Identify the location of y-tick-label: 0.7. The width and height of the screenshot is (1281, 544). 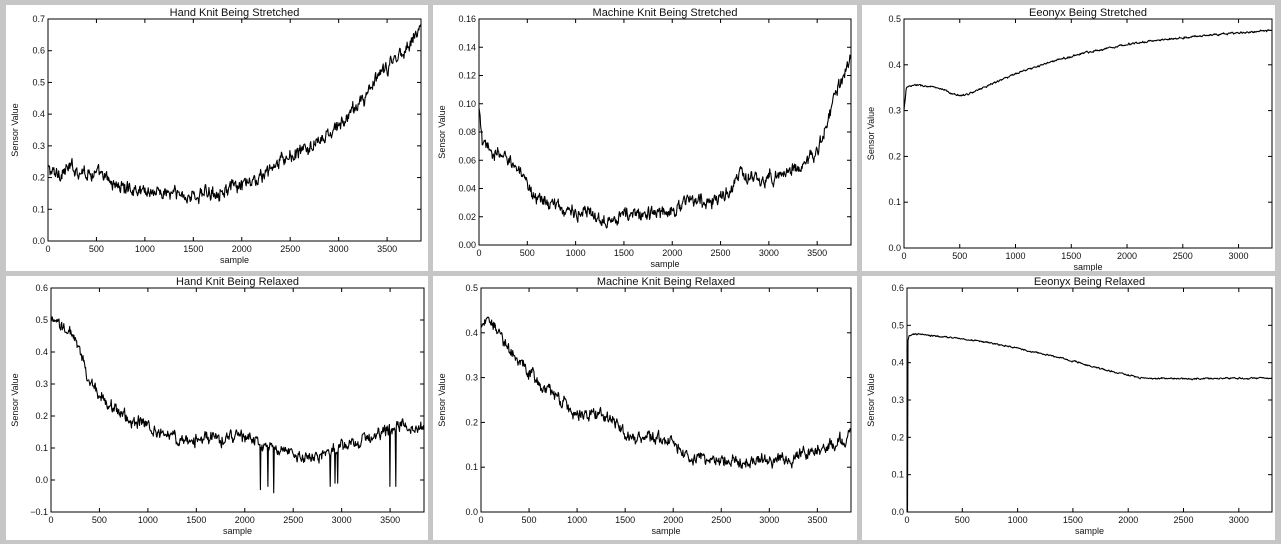
(38, 19).